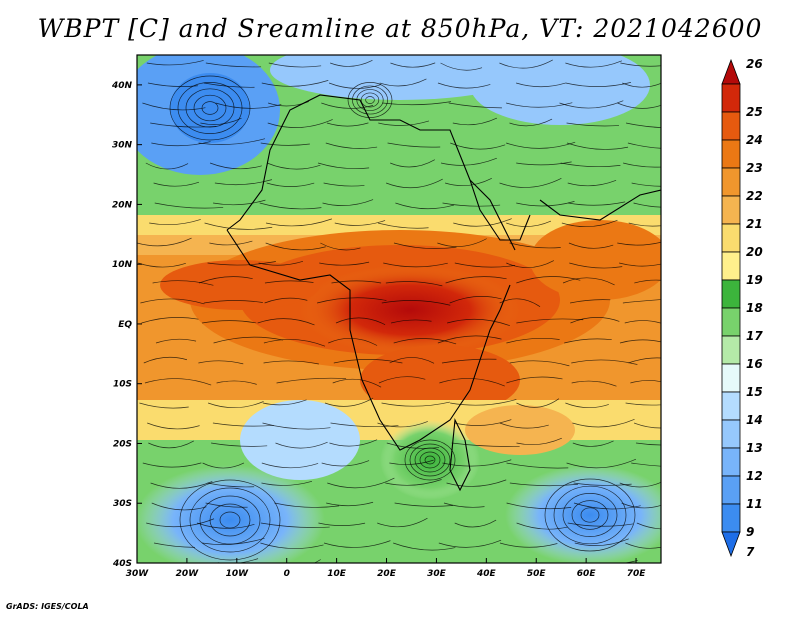  I want to click on lon-tick-label: 50E, so click(537, 574).